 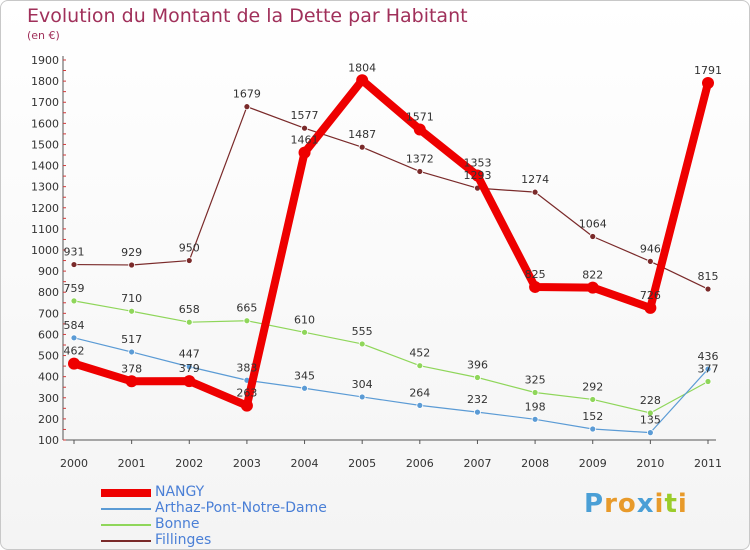 I want to click on x-tick-label: 2003, so click(x=247, y=463).